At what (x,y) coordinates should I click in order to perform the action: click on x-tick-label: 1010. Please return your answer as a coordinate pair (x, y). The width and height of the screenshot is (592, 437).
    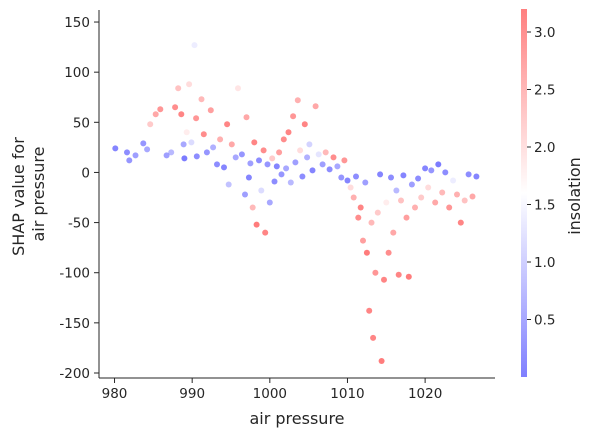
    Looking at the image, I should click on (347, 394).